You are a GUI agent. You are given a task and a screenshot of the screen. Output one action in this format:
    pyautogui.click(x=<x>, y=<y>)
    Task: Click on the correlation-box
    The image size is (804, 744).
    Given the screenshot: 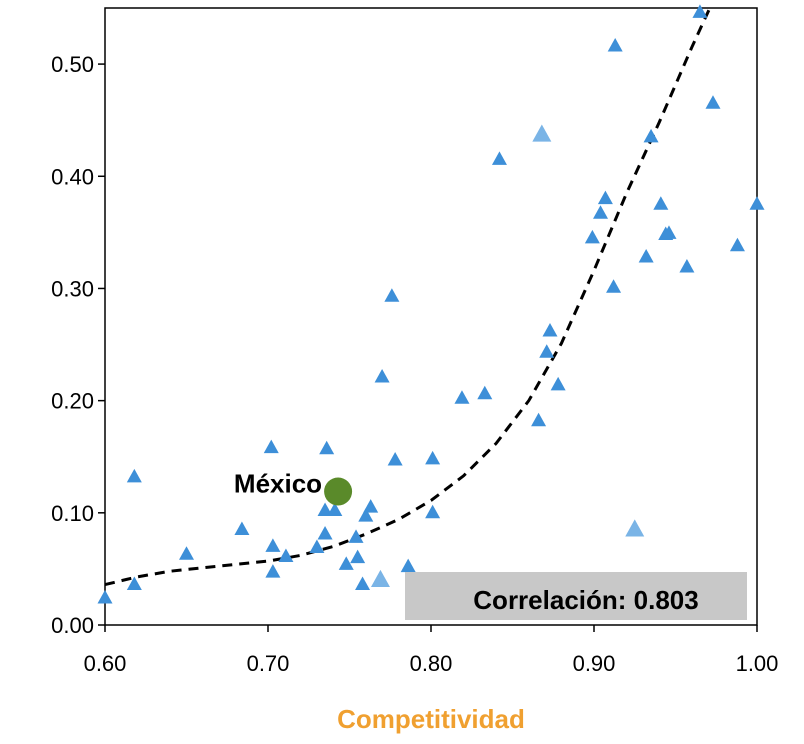 What is the action you would take?
    pyautogui.click(x=576, y=596)
    